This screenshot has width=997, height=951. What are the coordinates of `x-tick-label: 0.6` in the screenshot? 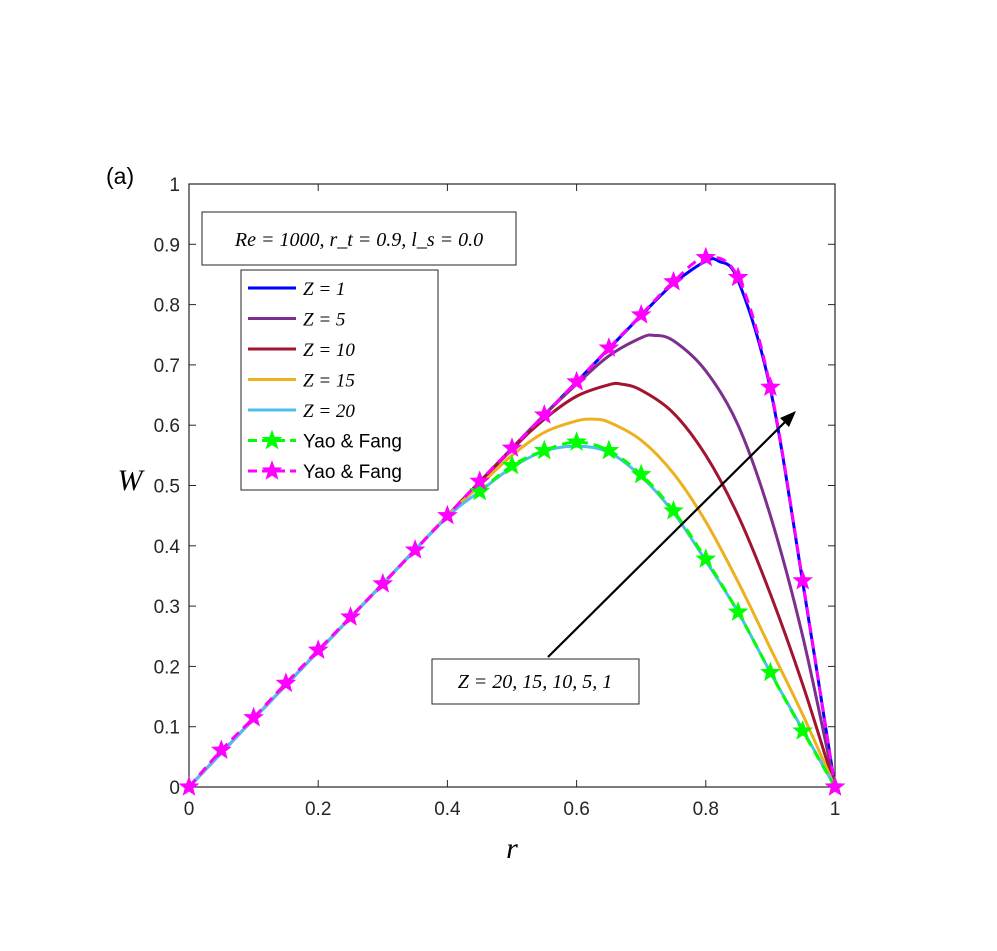 It's located at (576, 809).